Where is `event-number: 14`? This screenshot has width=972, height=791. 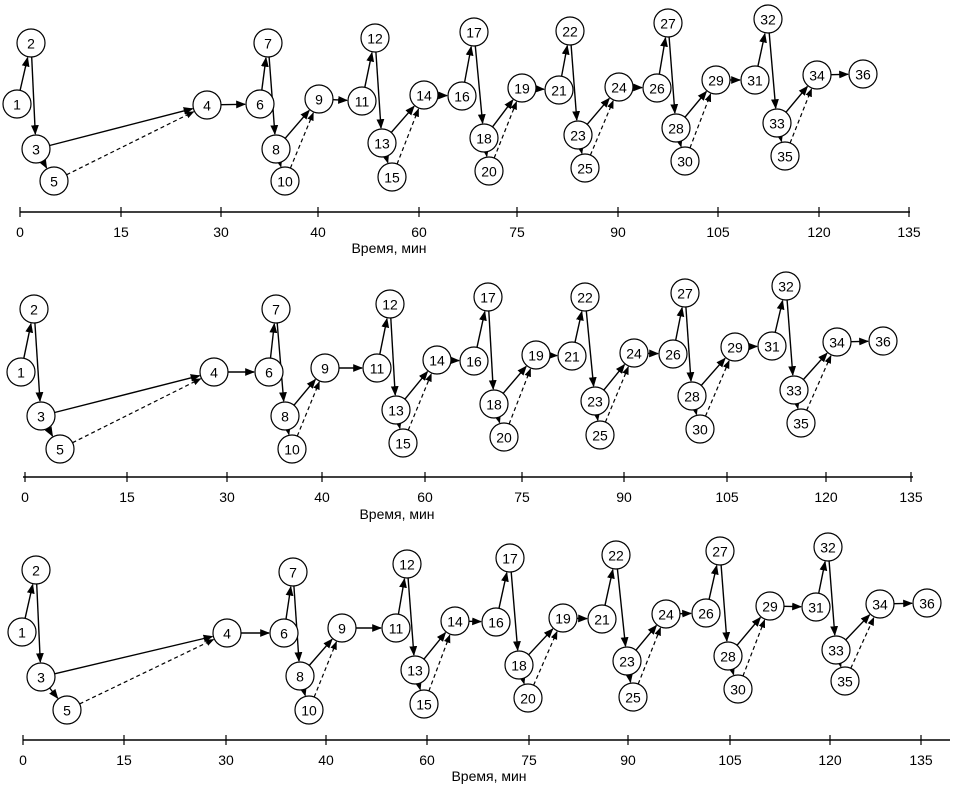 event-number: 14 is located at coordinates (437, 361).